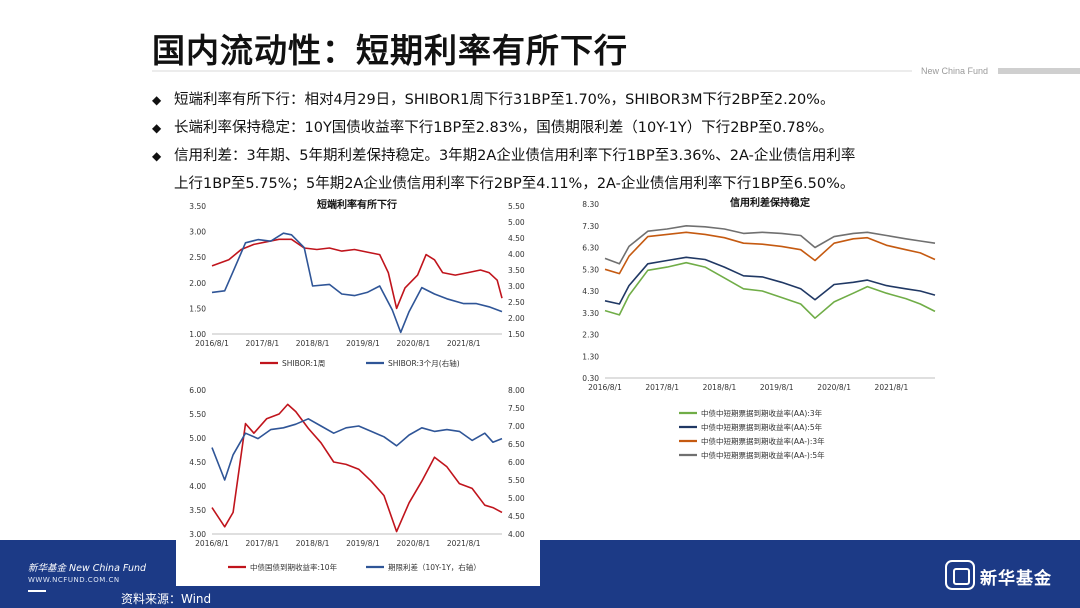 Image resolution: width=1080 pixels, height=608 pixels. What do you see at coordinates (516, 286) in the screenshot?
I see `y-right-tick-label: 3.00` at bounding box center [516, 286].